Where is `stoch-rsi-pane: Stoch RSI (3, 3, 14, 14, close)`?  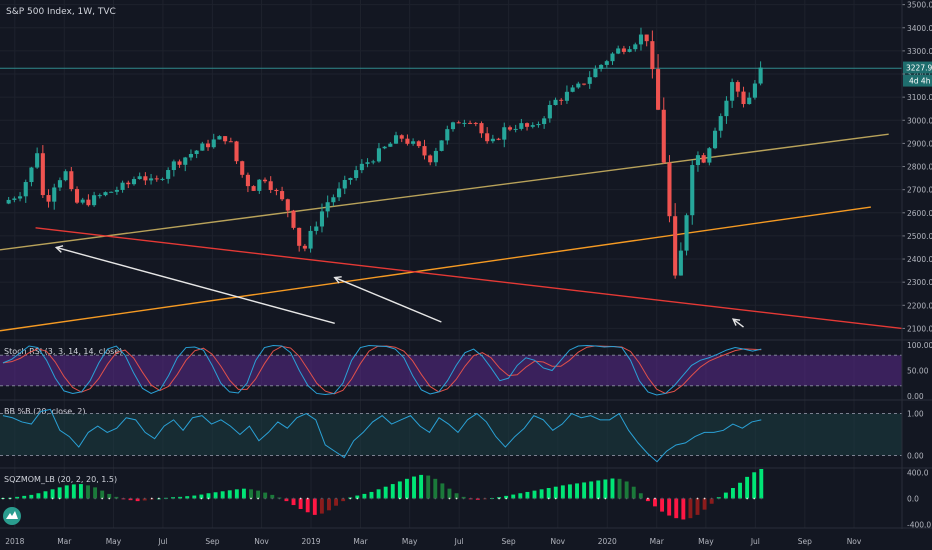
stoch-rsi-pane: Stoch RSI (3, 3, 14, 14, close) is located at coordinates (451, 370).